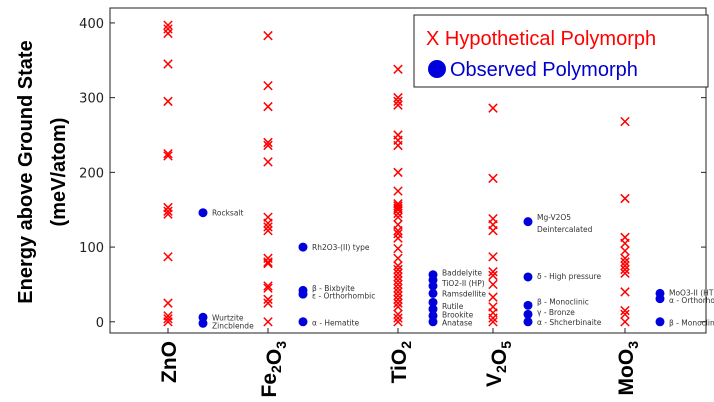 The image size is (714, 402). I want to click on y-tick-label: 200, so click(91, 173).